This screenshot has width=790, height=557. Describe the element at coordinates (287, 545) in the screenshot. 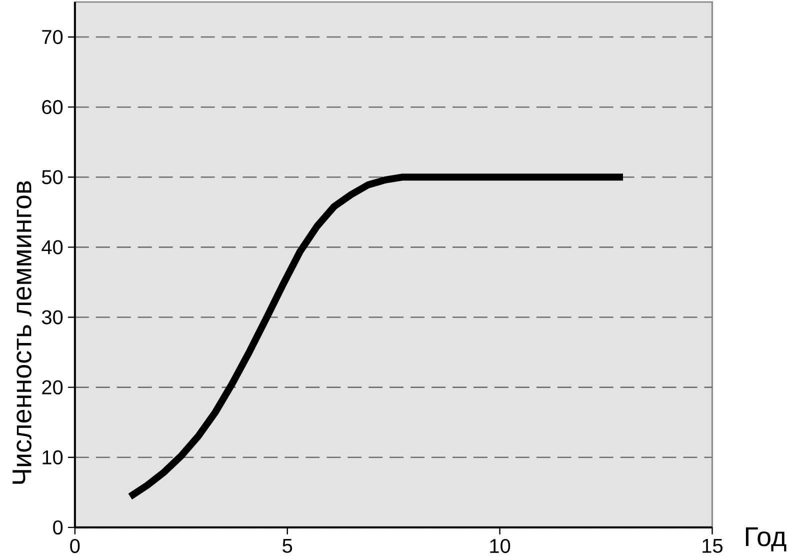

I see `x-tick-label: 5` at that location.